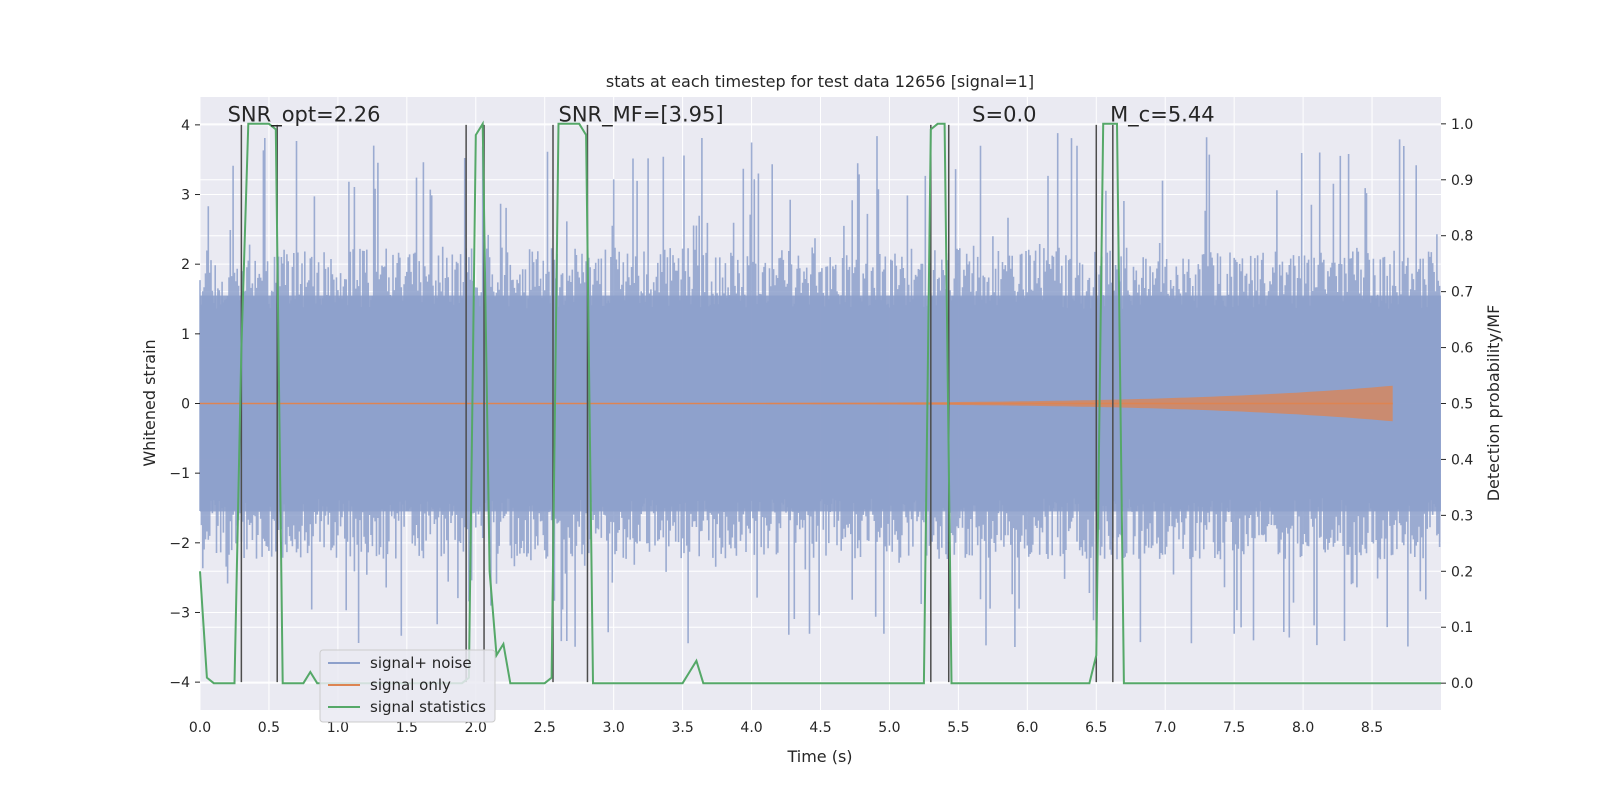 The height and width of the screenshot is (800, 1600). I want to click on y2-tick-label: 0.2, so click(1462, 572).